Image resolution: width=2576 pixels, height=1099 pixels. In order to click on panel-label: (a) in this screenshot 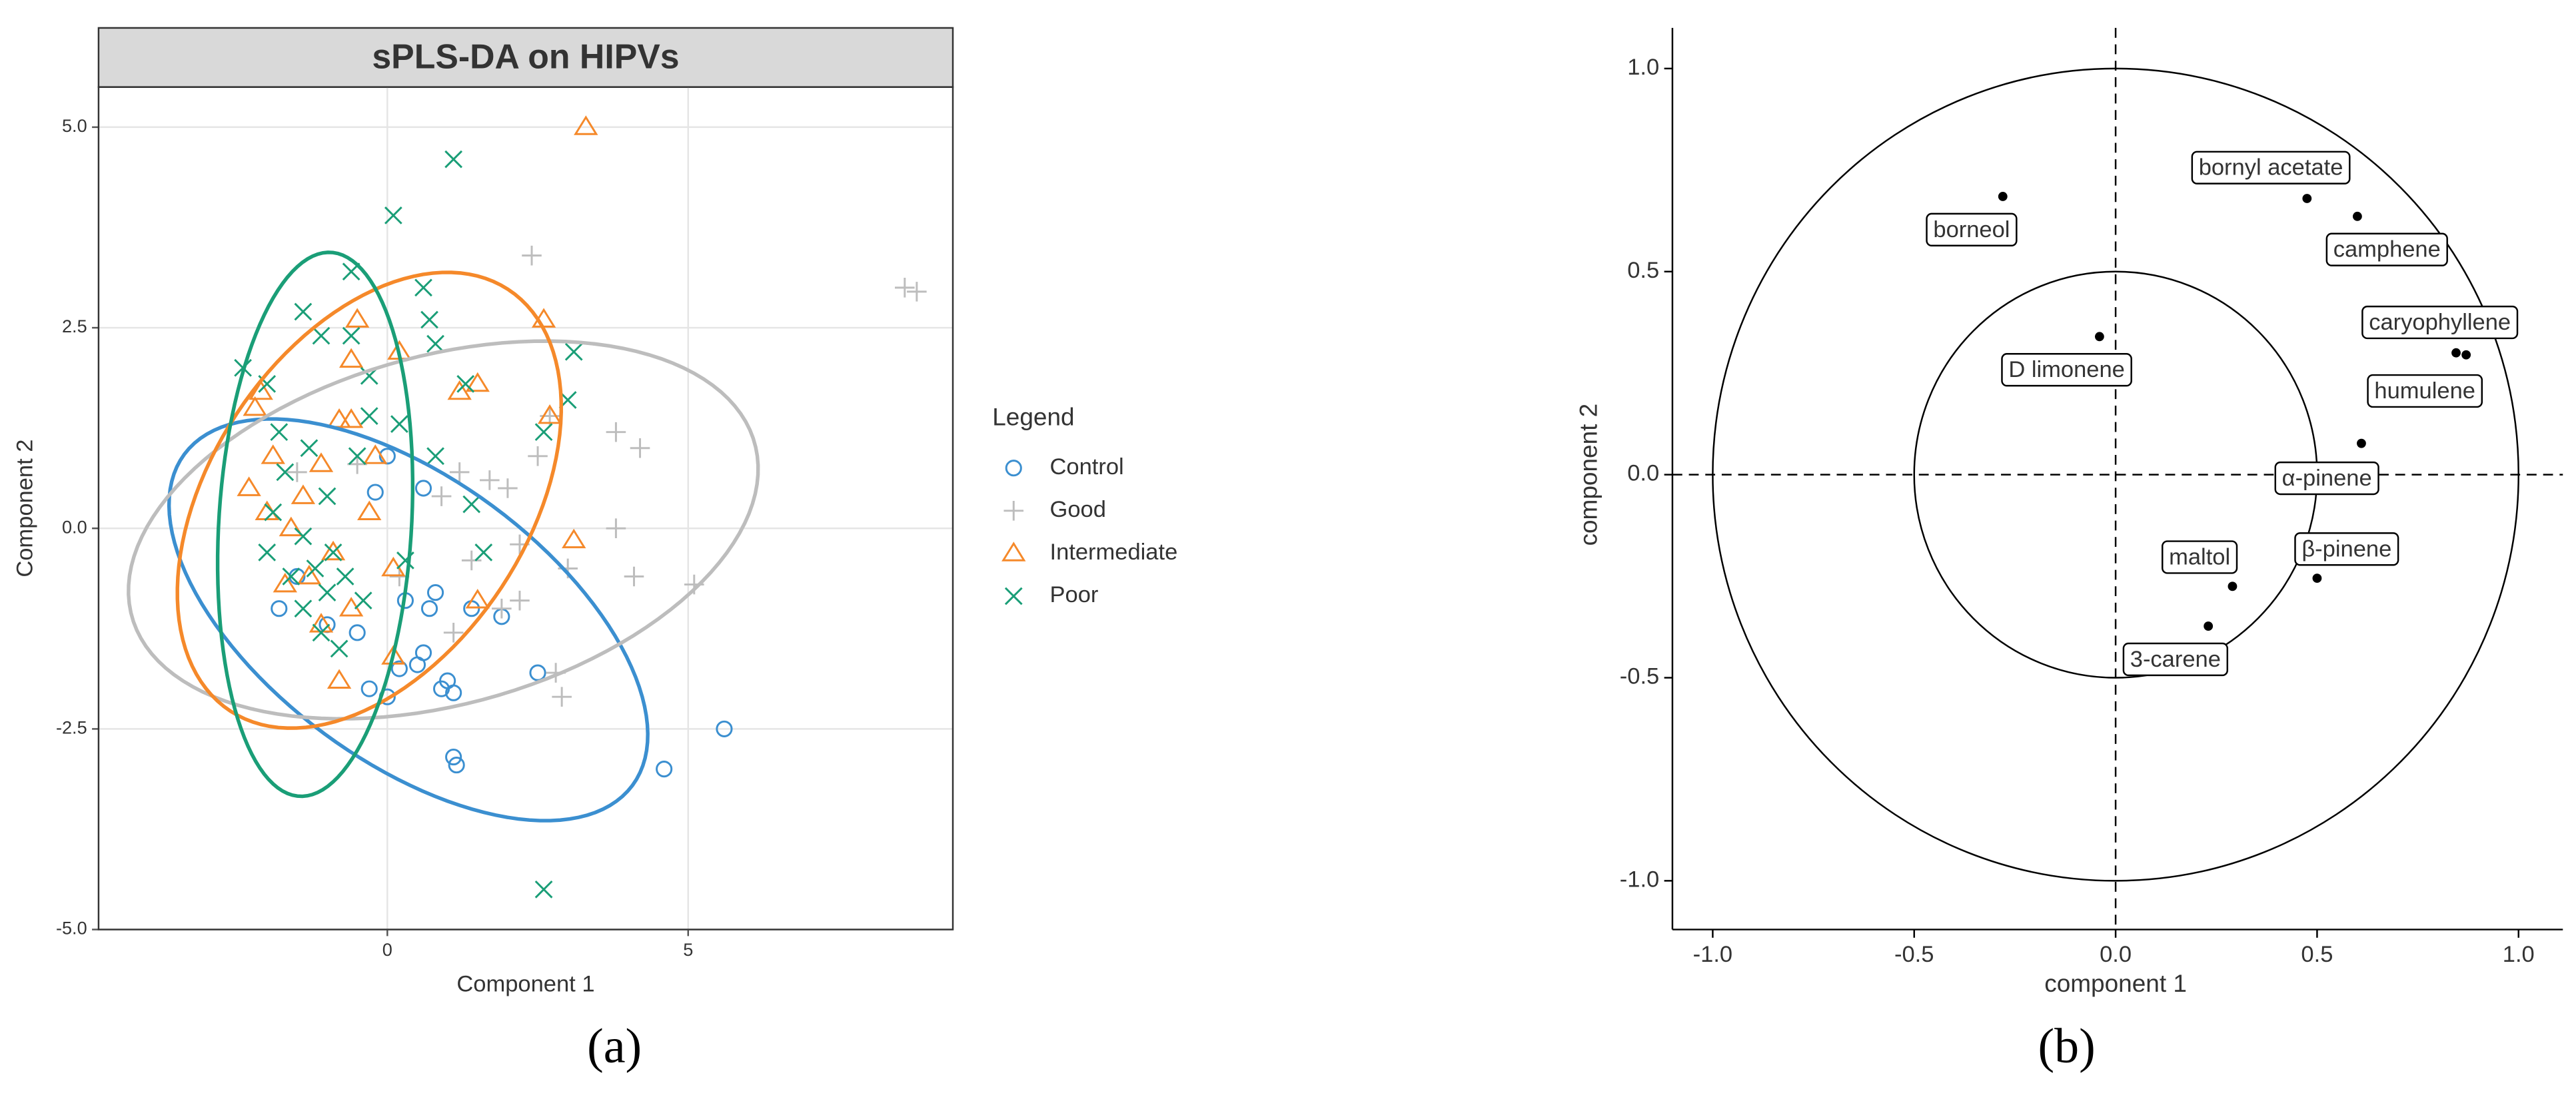, I will do `click(614, 1045)`.